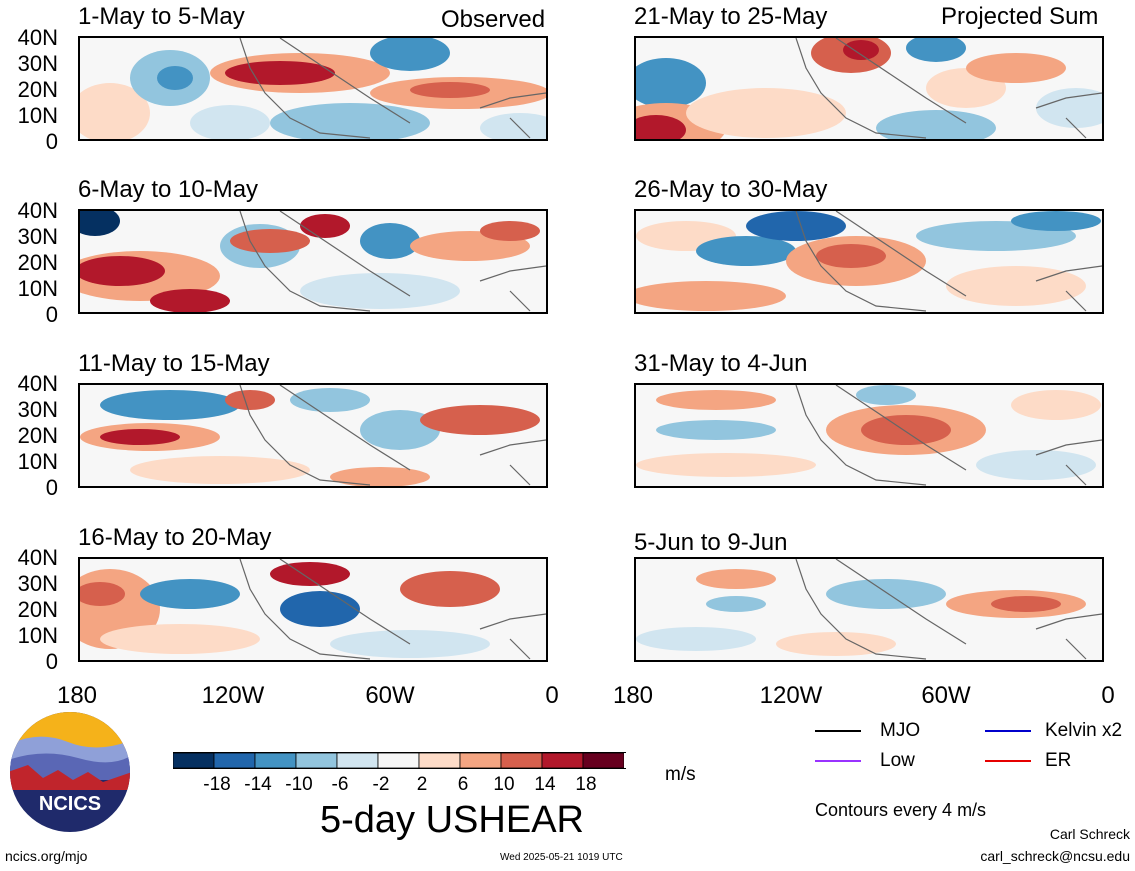 Image resolution: width=1135 pixels, height=871 pixels. I want to click on logo-text: NCICS, so click(70, 804).